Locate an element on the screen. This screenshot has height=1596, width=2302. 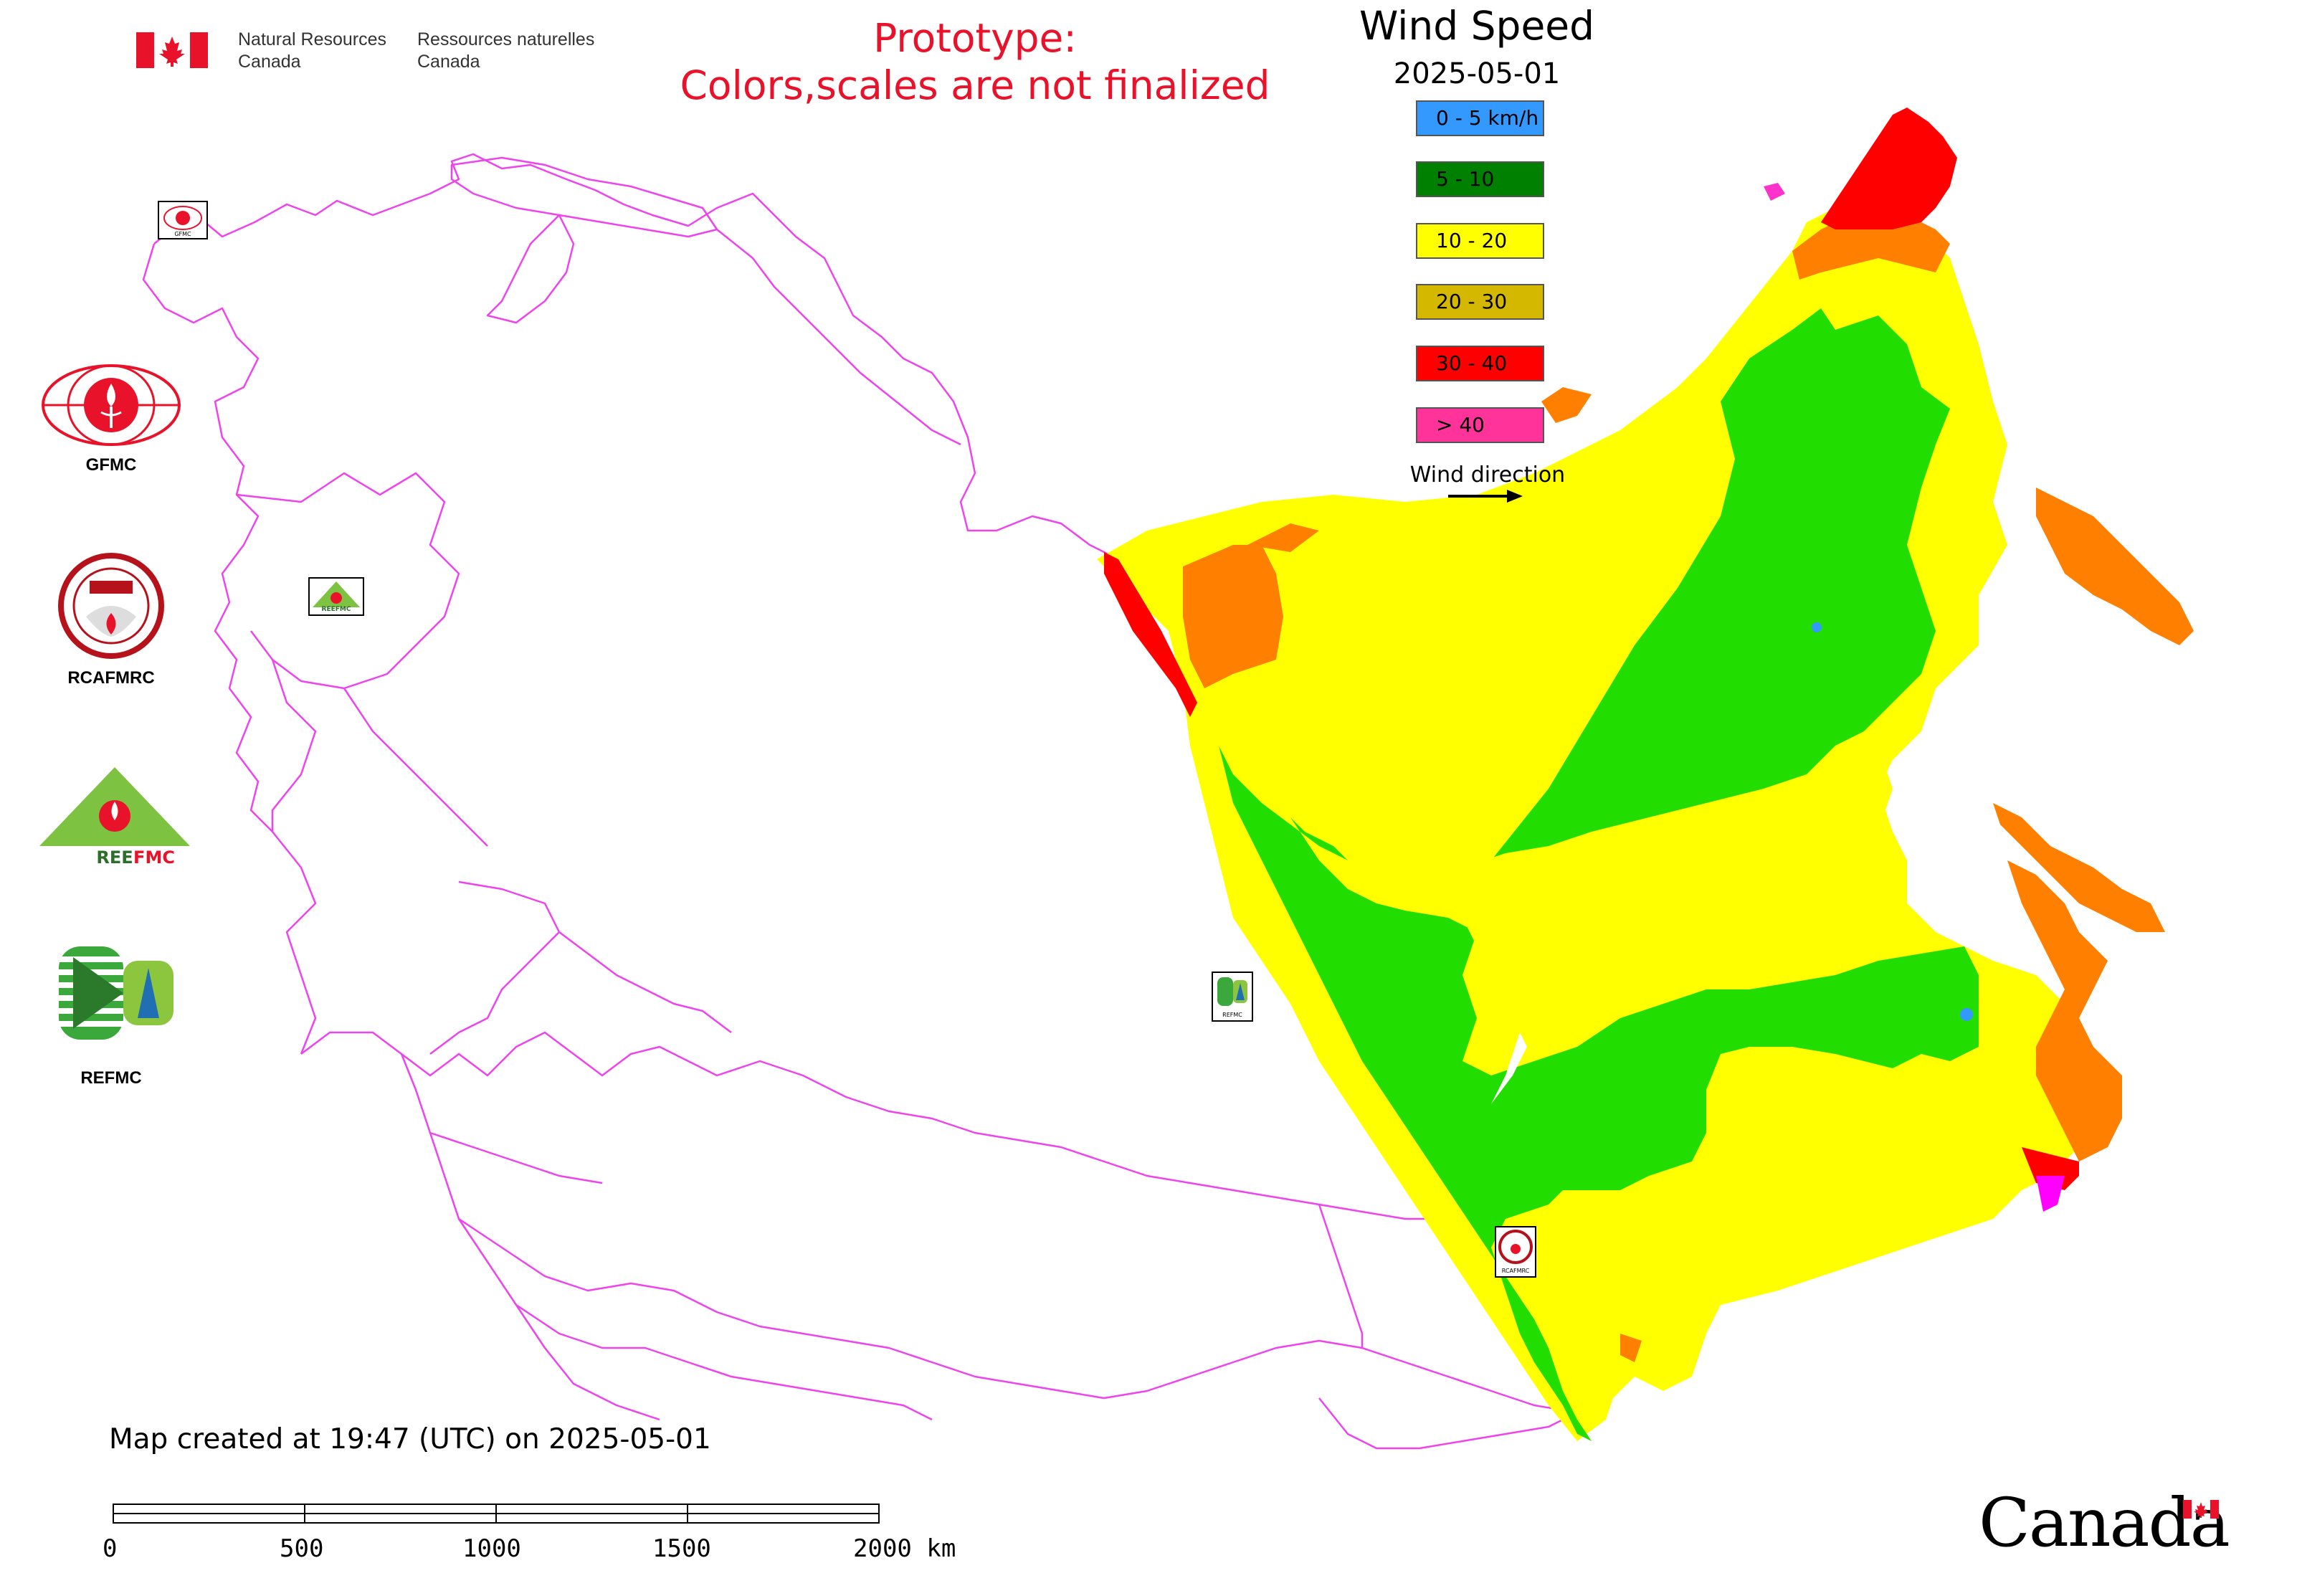
scale-label-1000: 1000 is located at coordinates (491, 1548).